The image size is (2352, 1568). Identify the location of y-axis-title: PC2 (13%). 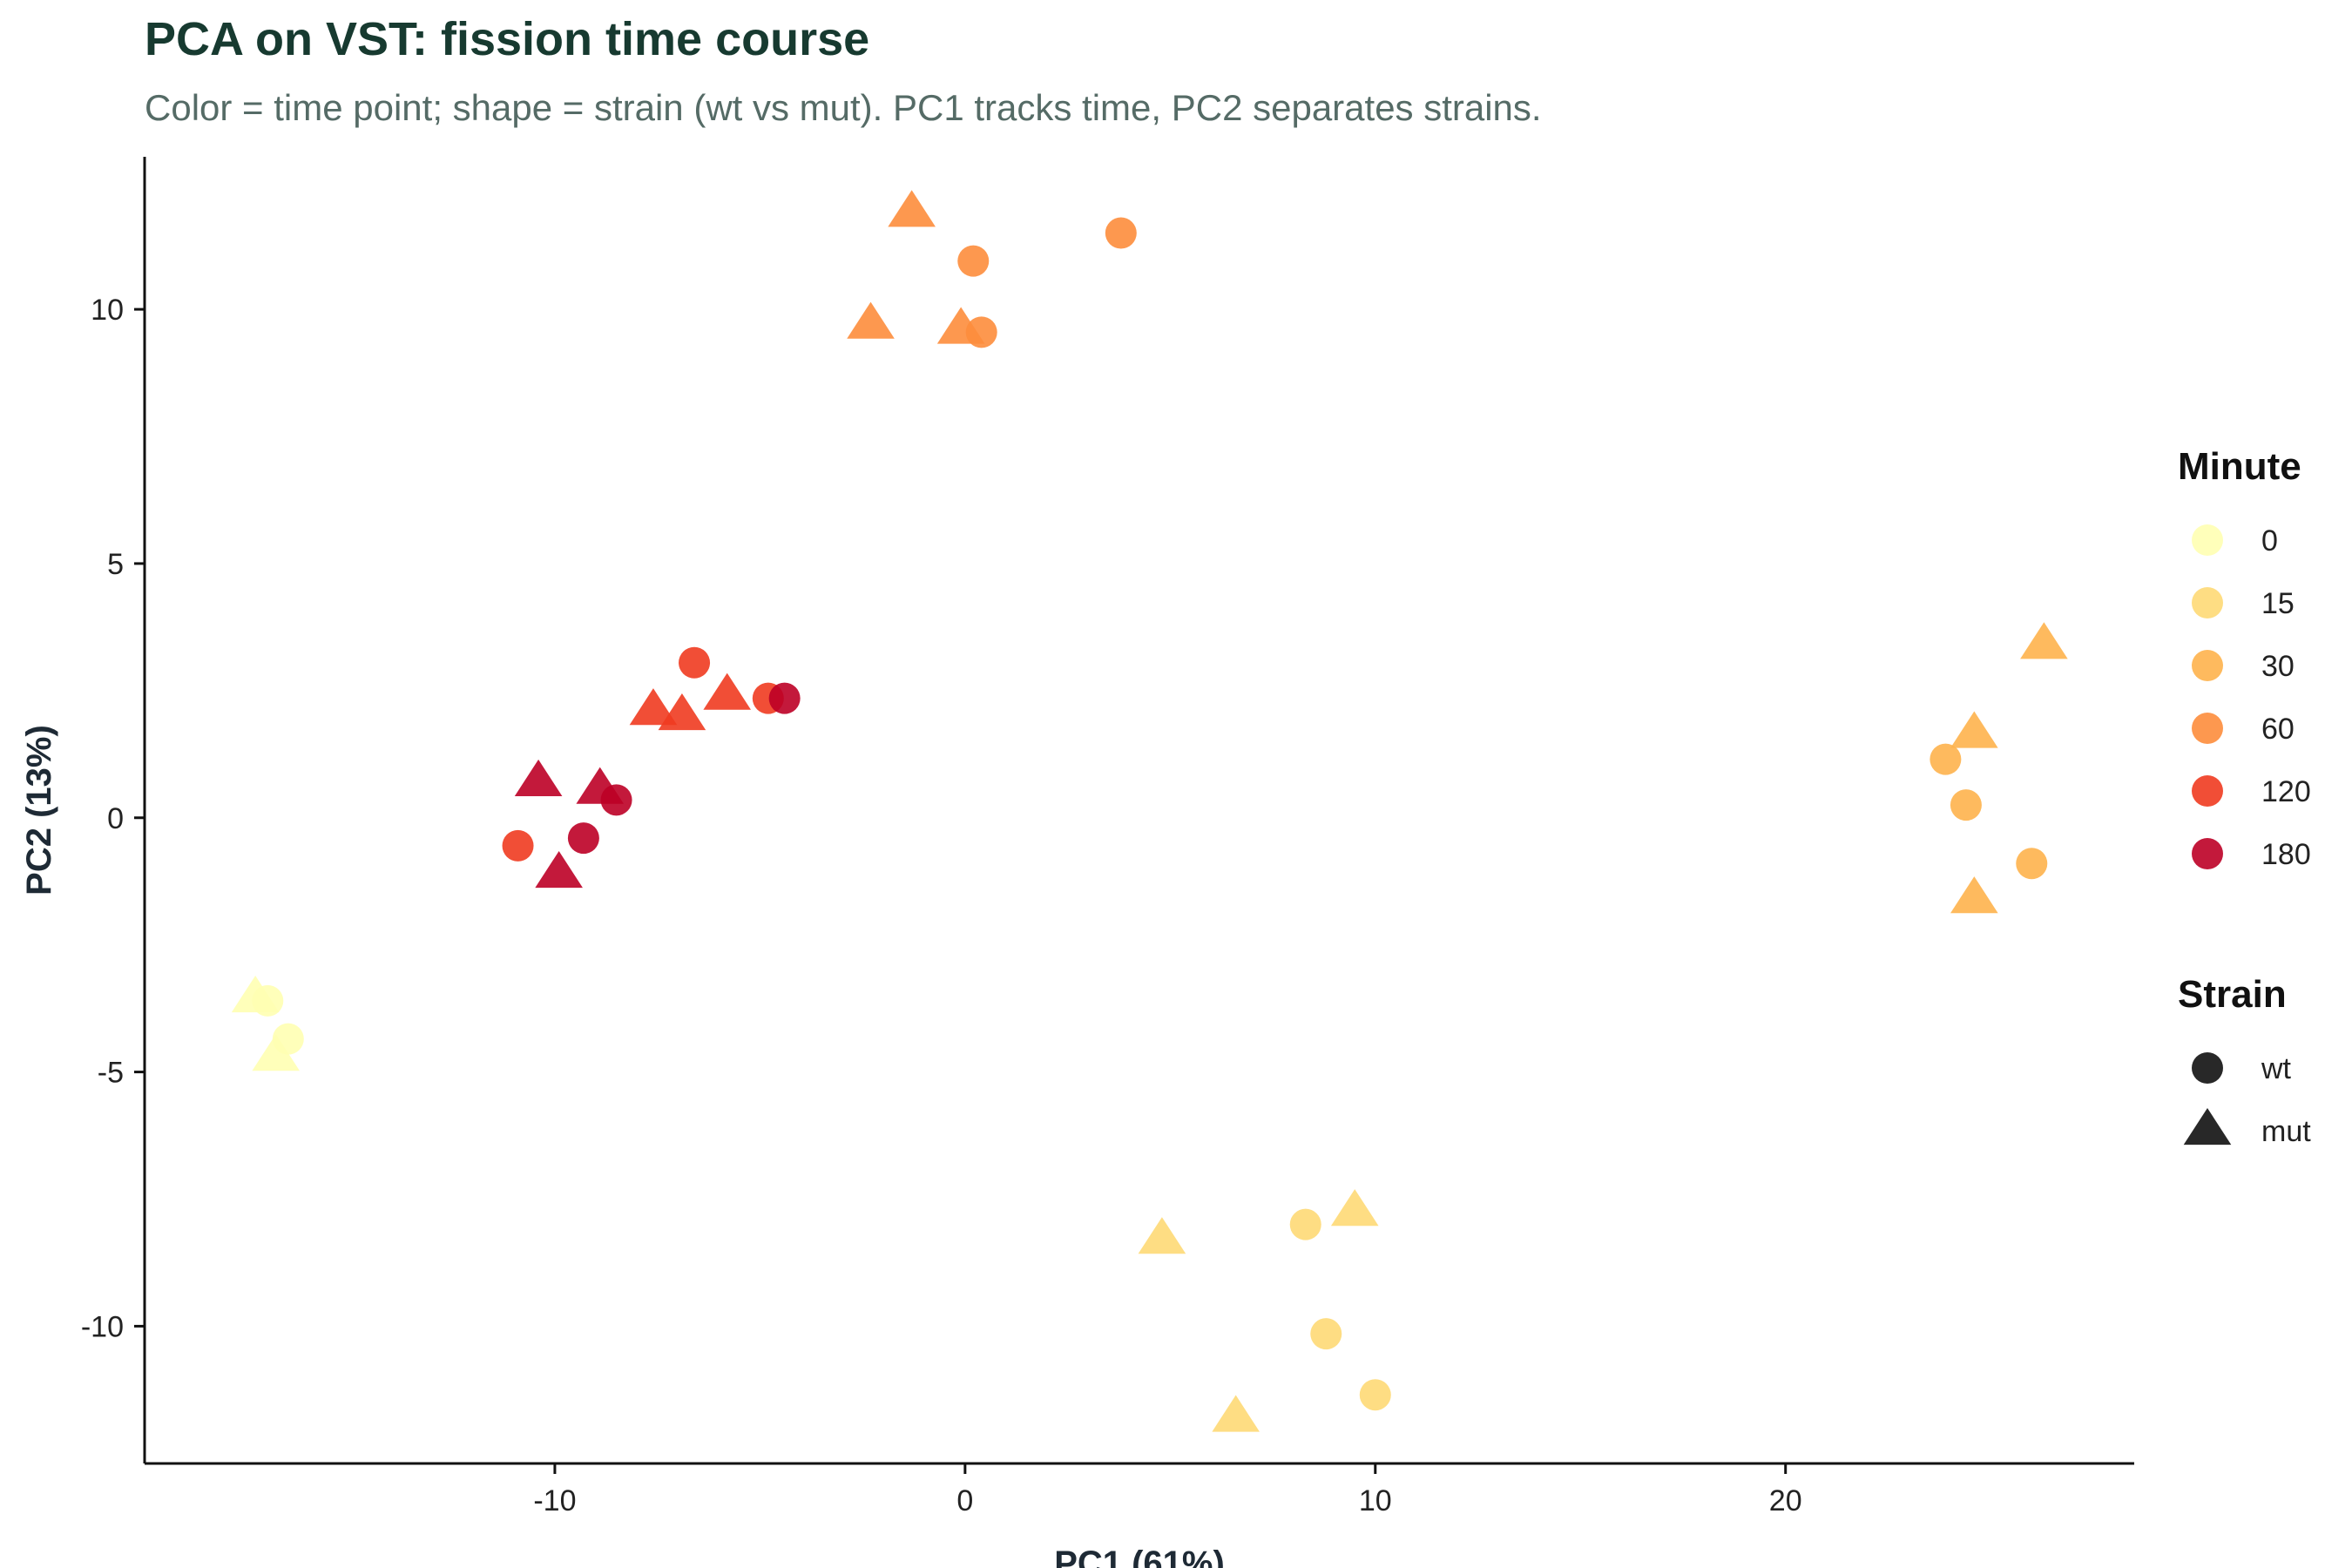
(39, 810).